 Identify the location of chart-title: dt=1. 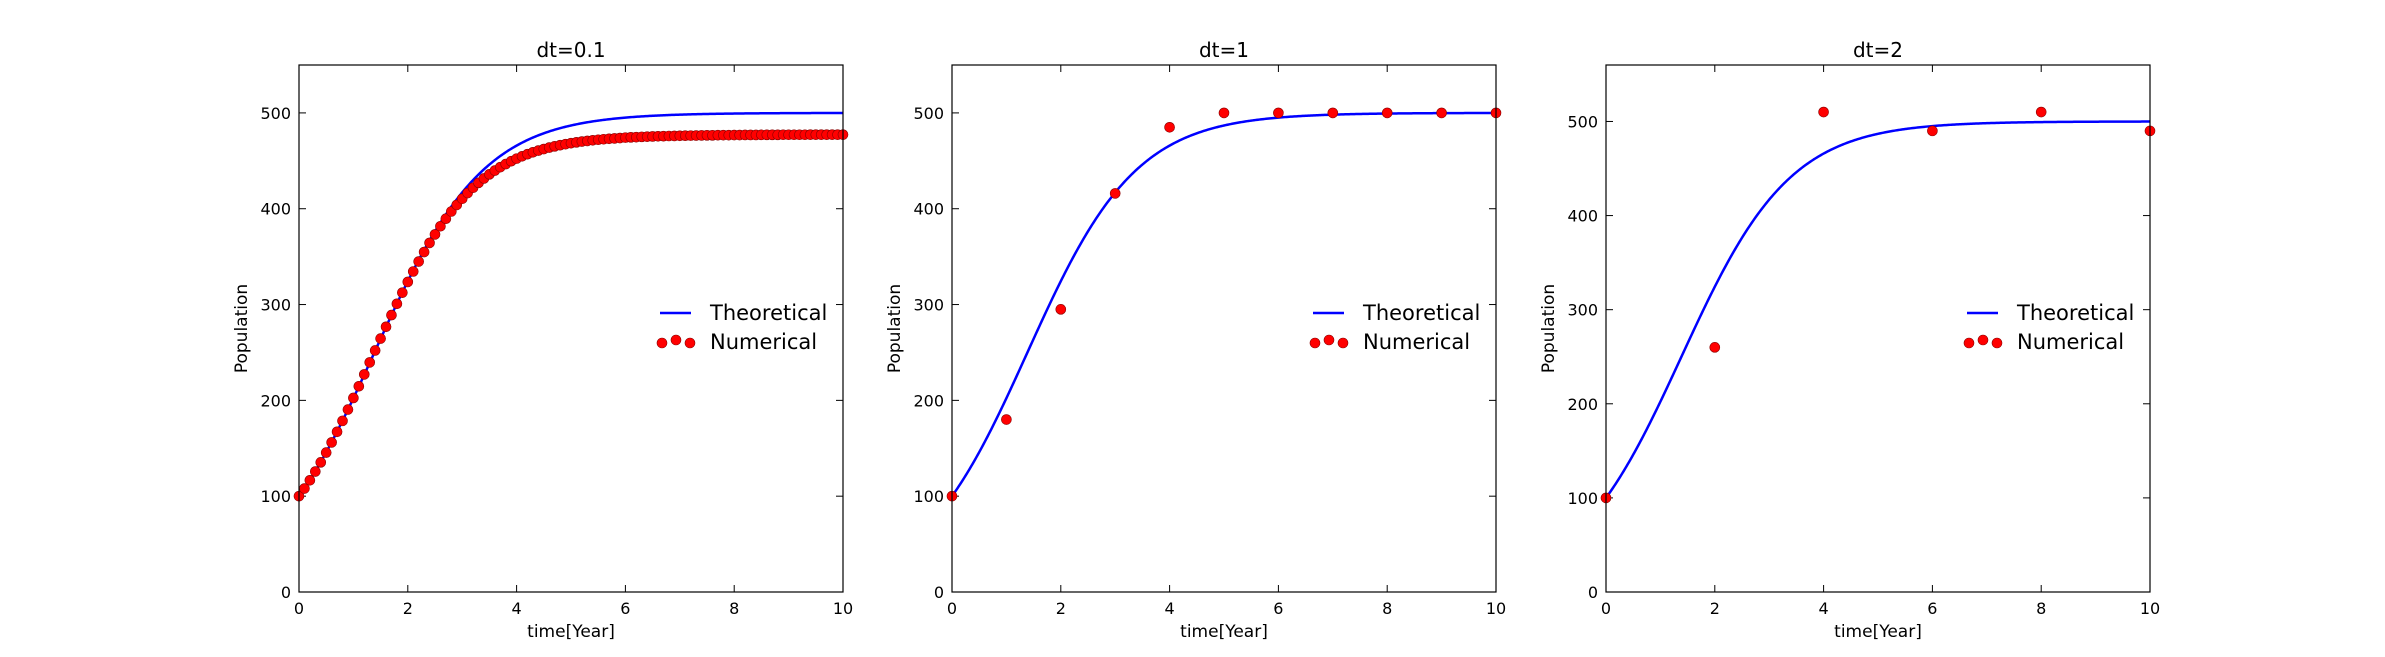
(1224, 50).